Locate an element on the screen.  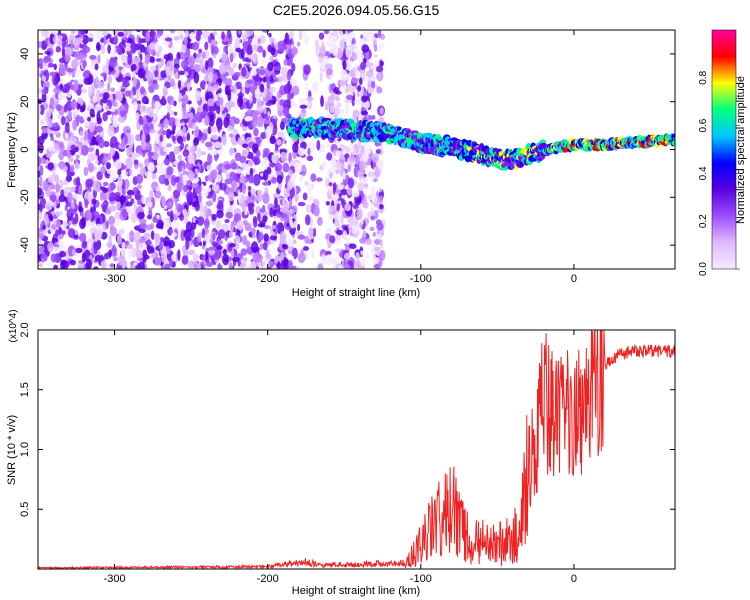
colorbar-tick-label: 0.8 is located at coordinates (703, 77).